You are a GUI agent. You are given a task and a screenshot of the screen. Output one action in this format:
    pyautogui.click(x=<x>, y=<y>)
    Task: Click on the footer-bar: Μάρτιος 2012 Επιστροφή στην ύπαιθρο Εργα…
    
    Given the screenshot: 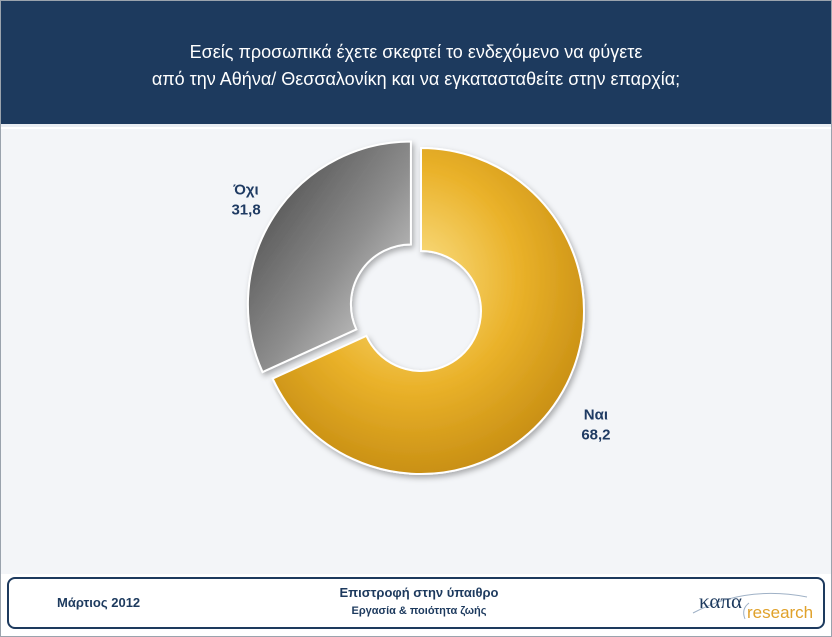 What is the action you would take?
    pyautogui.click(x=416, y=603)
    